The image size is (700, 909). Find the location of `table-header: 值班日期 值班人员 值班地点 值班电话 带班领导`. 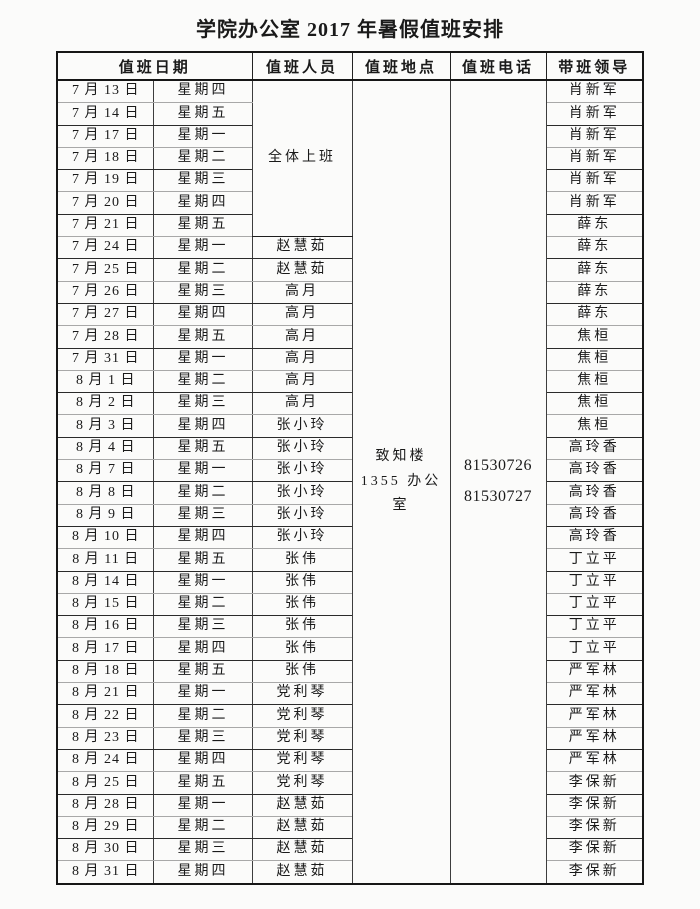

table-header: 值班日期 值班人员 值班地点 值班电话 带班领导 is located at coordinates (350, 66).